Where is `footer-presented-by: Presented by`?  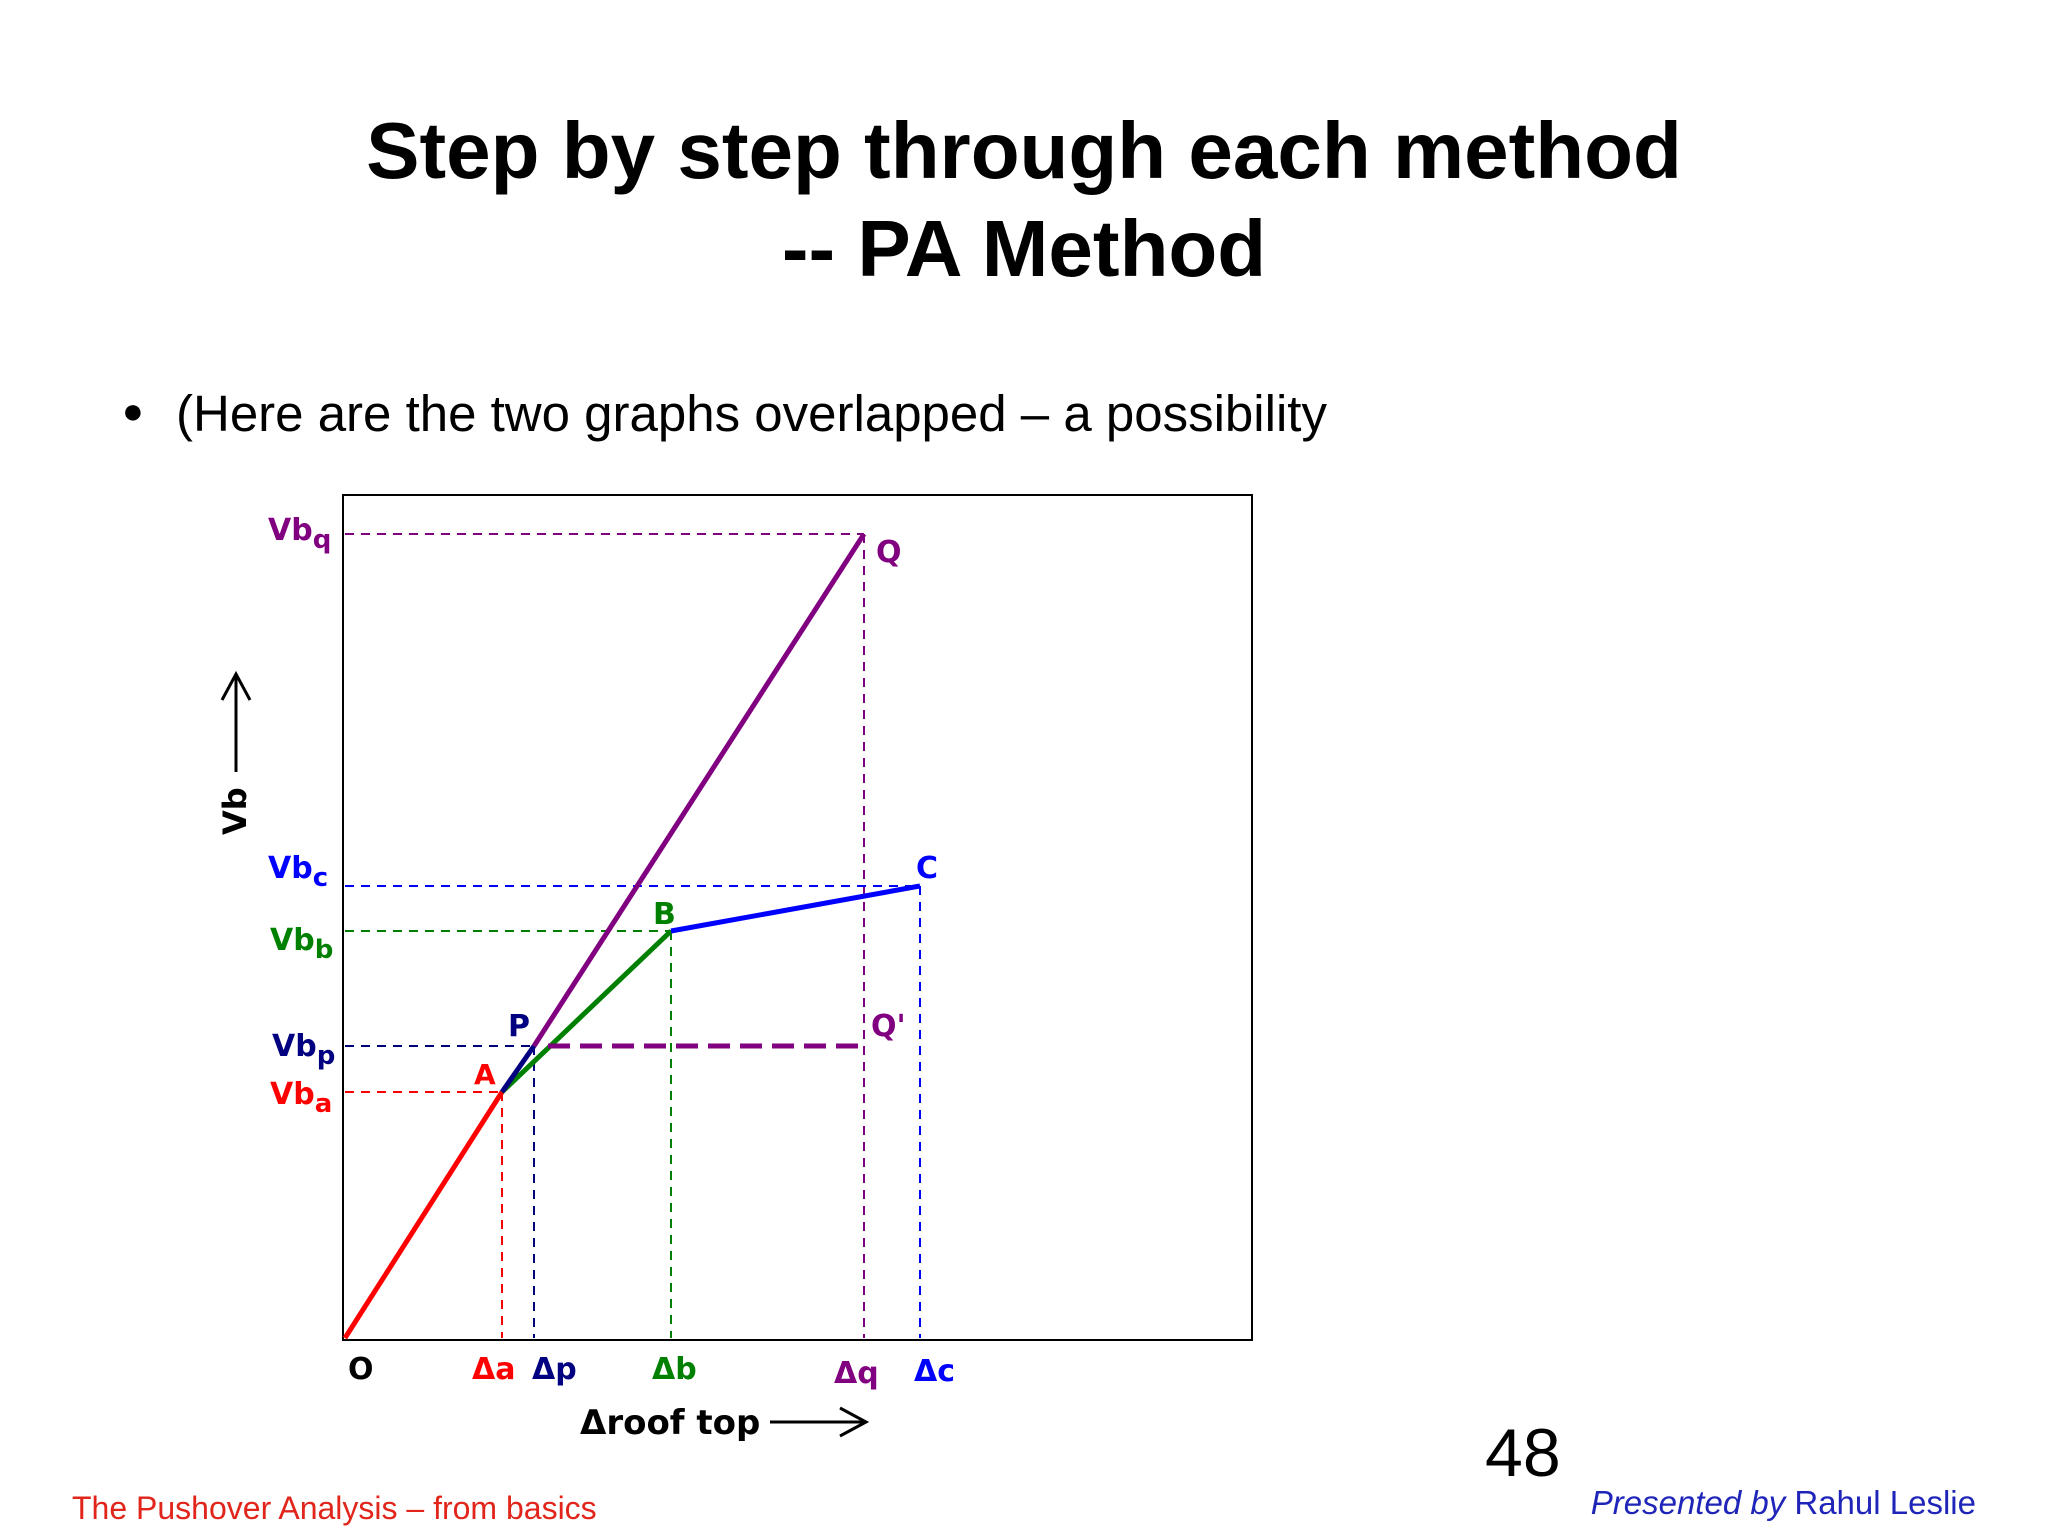 footer-presented-by: Presented by is located at coordinates (1688, 1502).